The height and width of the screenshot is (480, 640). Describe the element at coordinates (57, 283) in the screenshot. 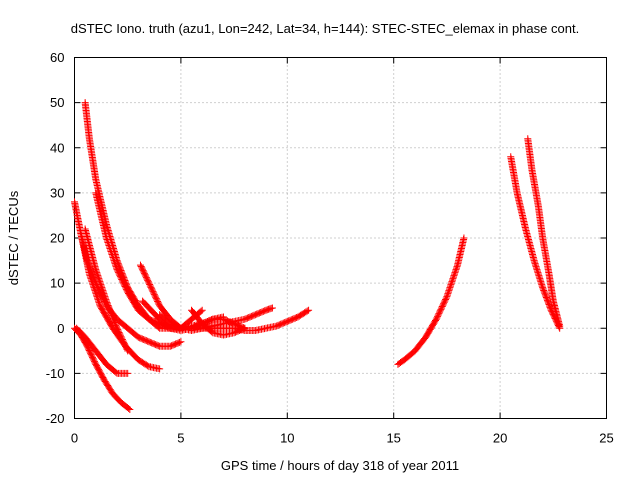

I see `y-tick-label: 10` at that location.